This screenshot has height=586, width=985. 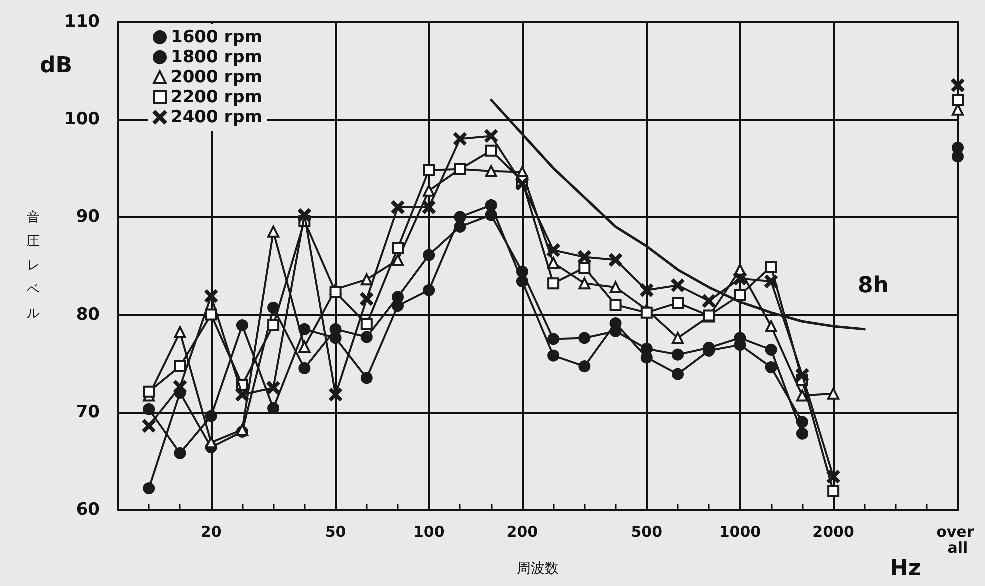 What do you see at coordinates (216, 58) in the screenshot?
I see `legend-label: 1800 rpm` at bounding box center [216, 58].